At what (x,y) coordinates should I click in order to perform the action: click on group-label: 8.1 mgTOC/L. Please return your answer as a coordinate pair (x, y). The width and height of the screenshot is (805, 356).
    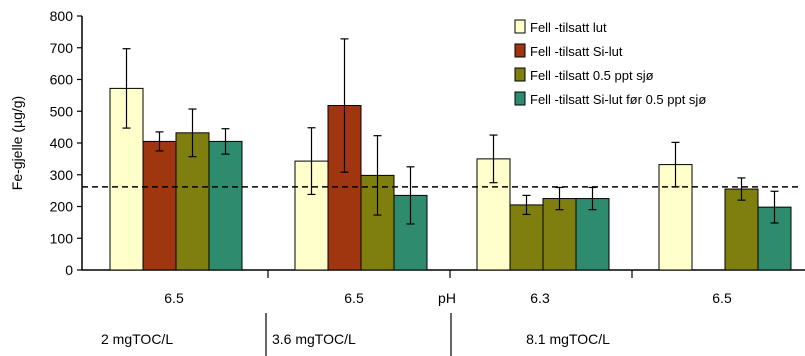
    Looking at the image, I should click on (568, 339).